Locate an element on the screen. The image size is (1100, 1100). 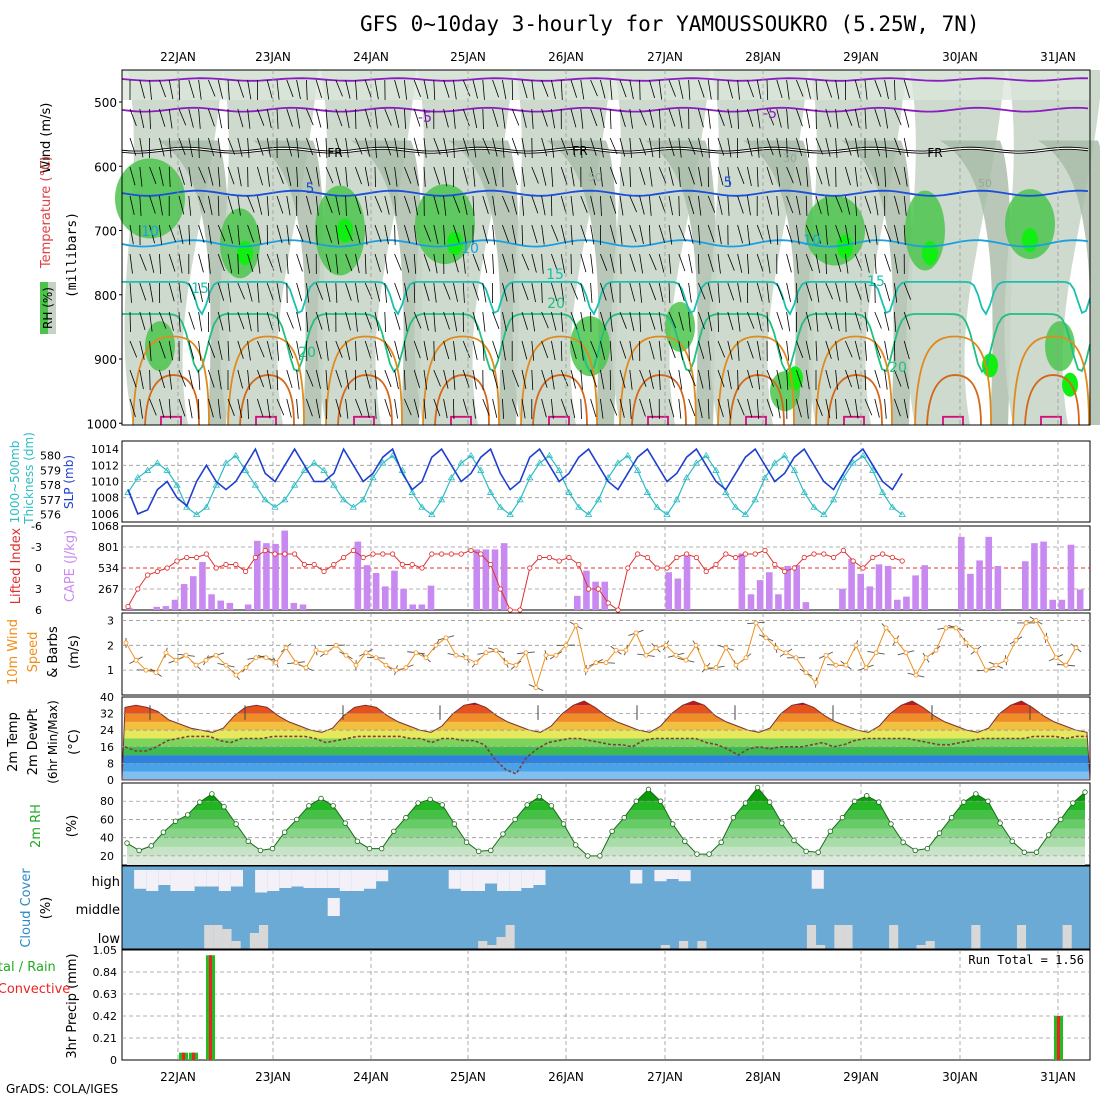
wind-tick: 3 is located at coordinates (110, 620).